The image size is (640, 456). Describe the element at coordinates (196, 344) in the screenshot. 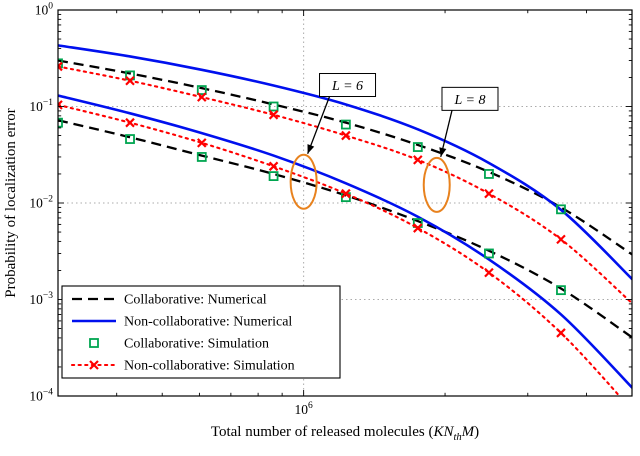

I see `legend-label-2: Collaborative: Simulation` at that location.